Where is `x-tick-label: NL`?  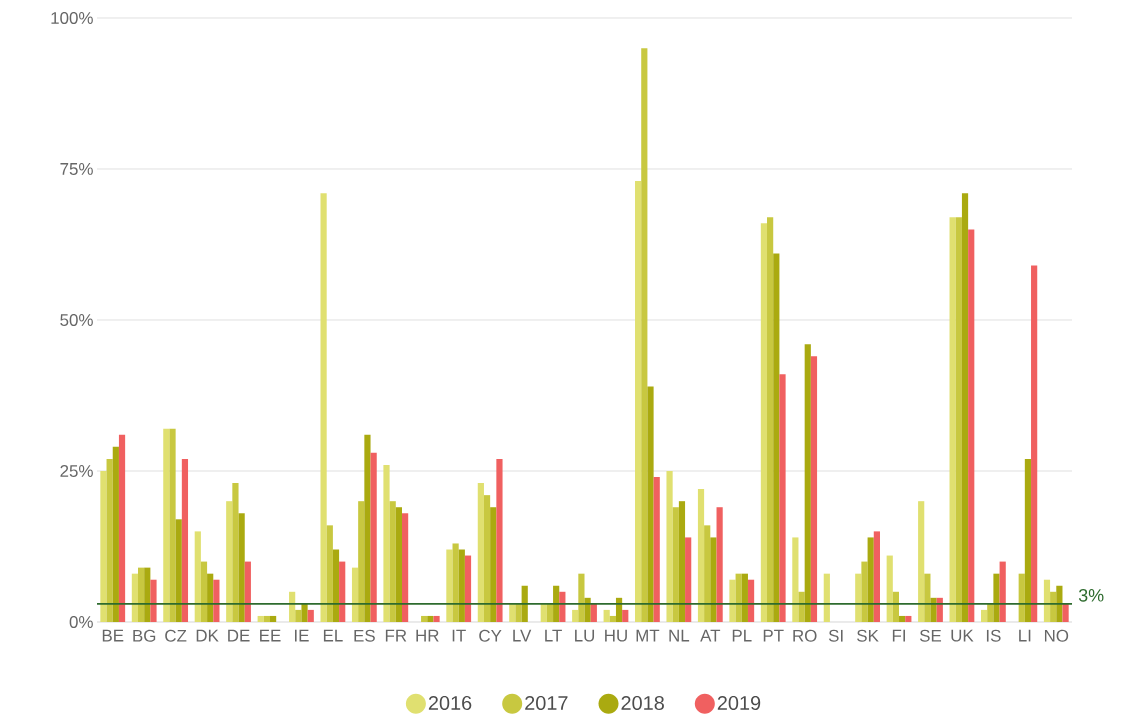
x-tick-label: NL is located at coordinates (679, 635).